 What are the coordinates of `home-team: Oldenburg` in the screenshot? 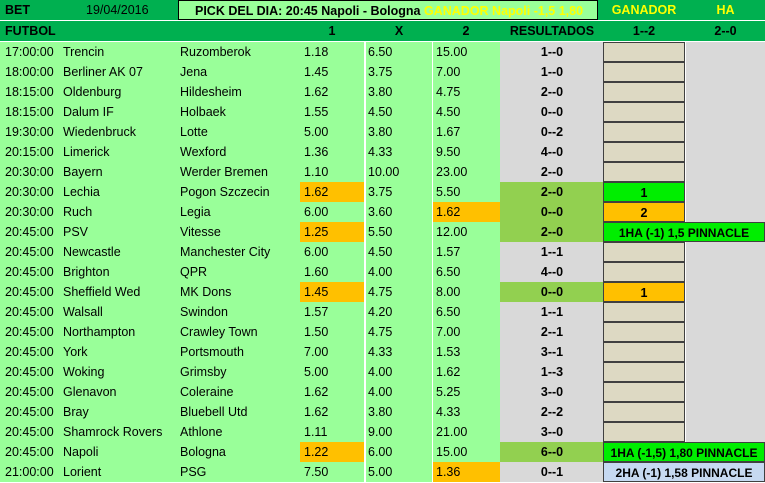 It's located at (120, 92).